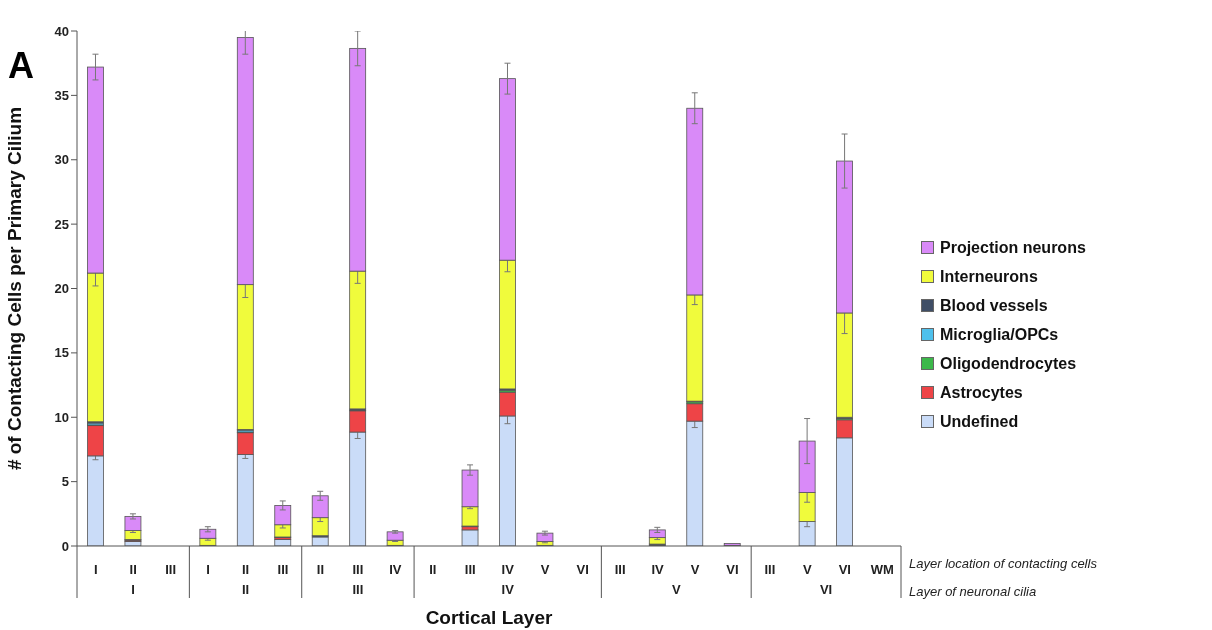 The width and height of the screenshot is (1212, 630). What do you see at coordinates (1013, 247) in the screenshot?
I see `legend-label: Projection neurons` at bounding box center [1013, 247].